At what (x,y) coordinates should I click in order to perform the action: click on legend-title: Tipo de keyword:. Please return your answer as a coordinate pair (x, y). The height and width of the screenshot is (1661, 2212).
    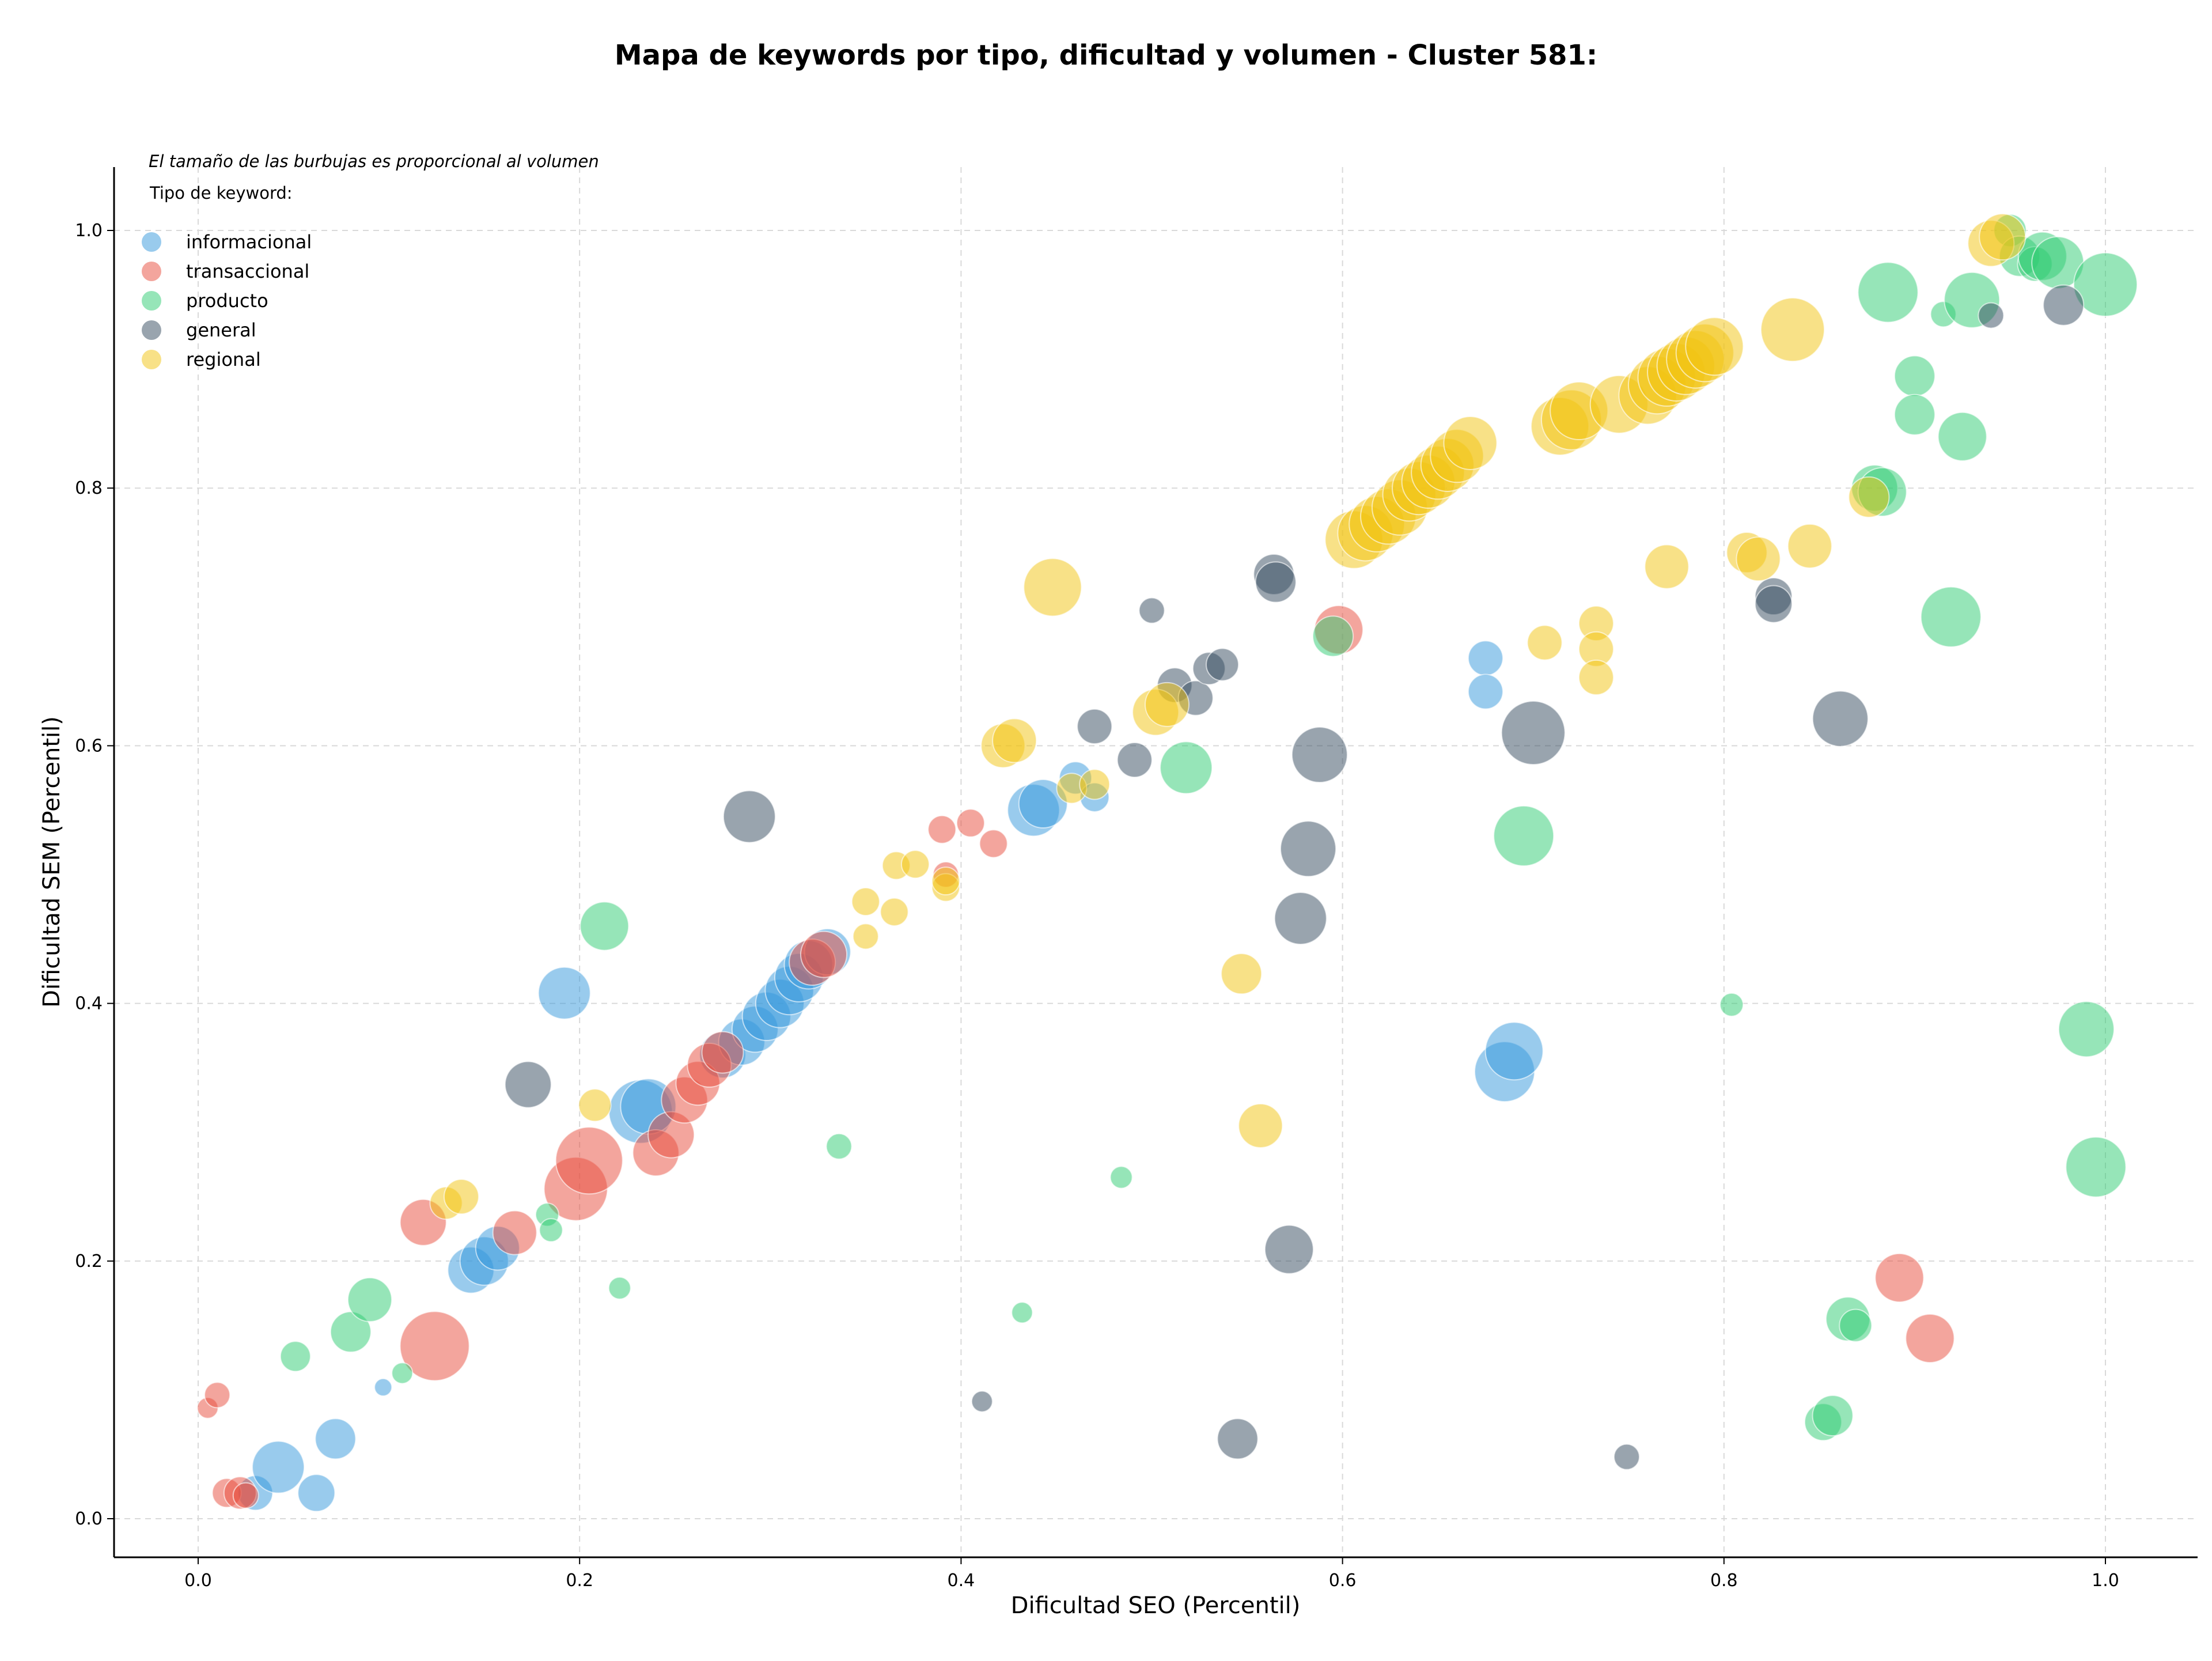
    Looking at the image, I should click on (221, 193).